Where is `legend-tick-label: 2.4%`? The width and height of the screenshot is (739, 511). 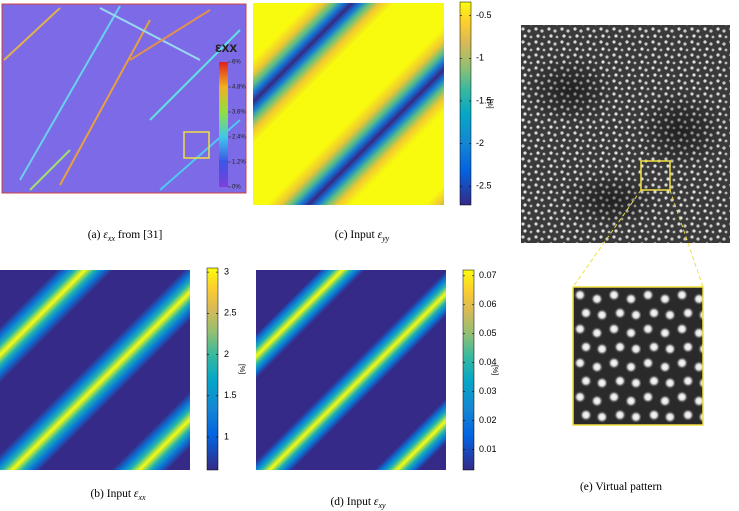 legend-tick-label: 2.4% is located at coordinates (239, 138).